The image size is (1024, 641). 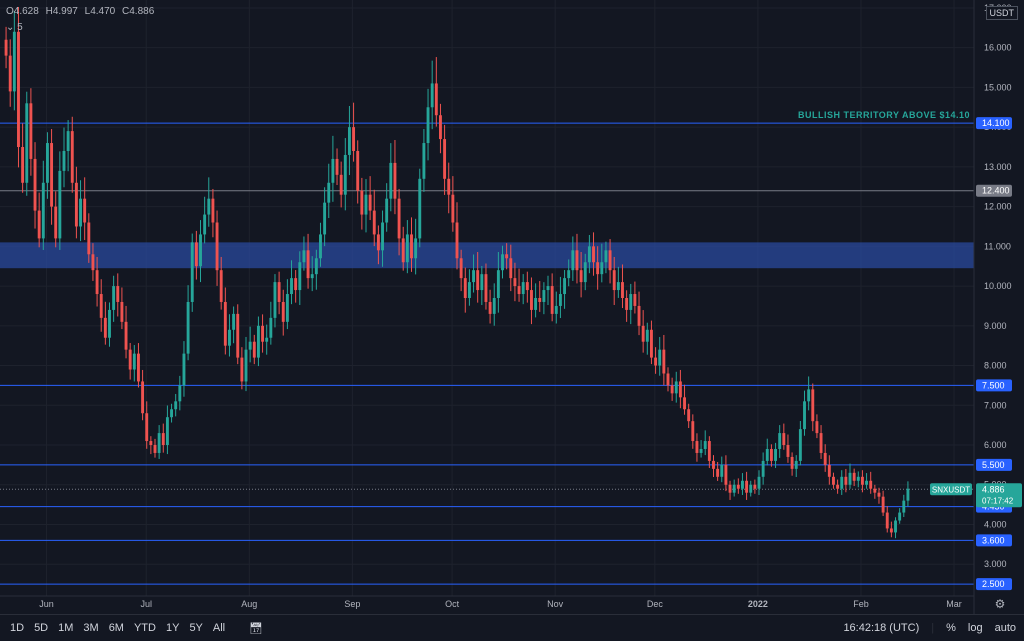 What do you see at coordinates (172, 628) in the screenshot?
I see `range-1y: 1Y` at bounding box center [172, 628].